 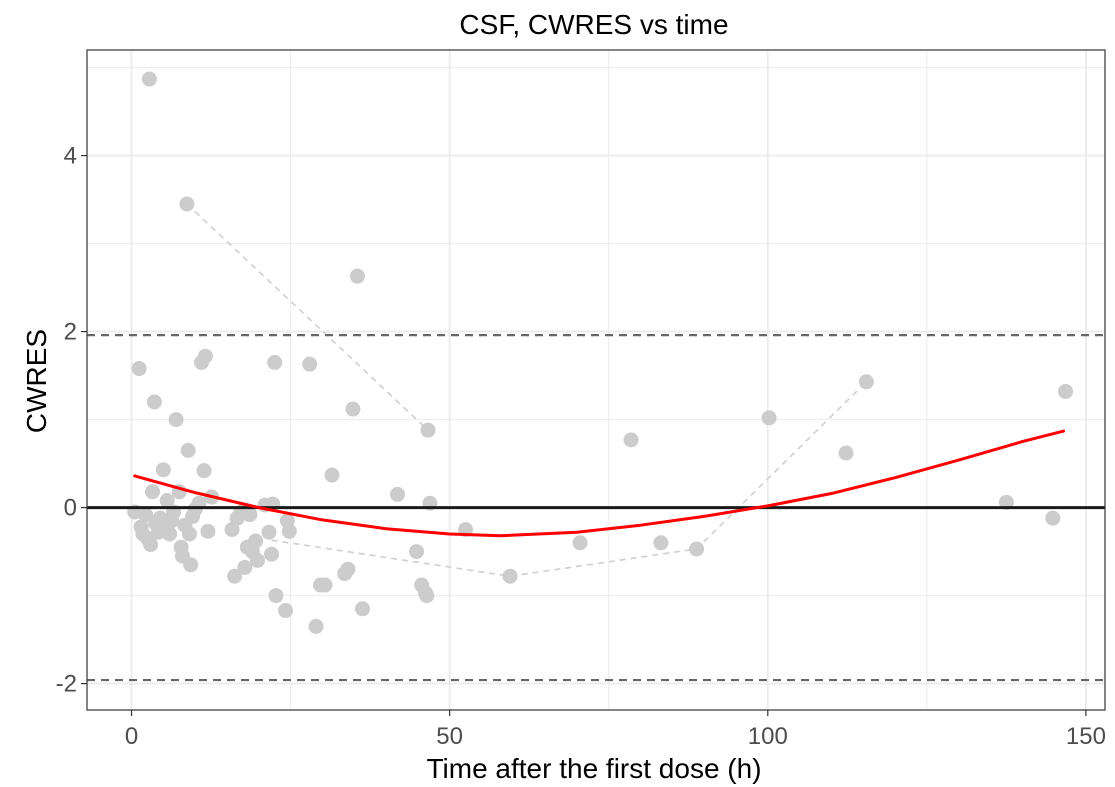 What do you see at coordinates (593, 24) in the screenshot?
I see `chart-title: CSF, CWRES vs time` at bounding box center [593, 24].